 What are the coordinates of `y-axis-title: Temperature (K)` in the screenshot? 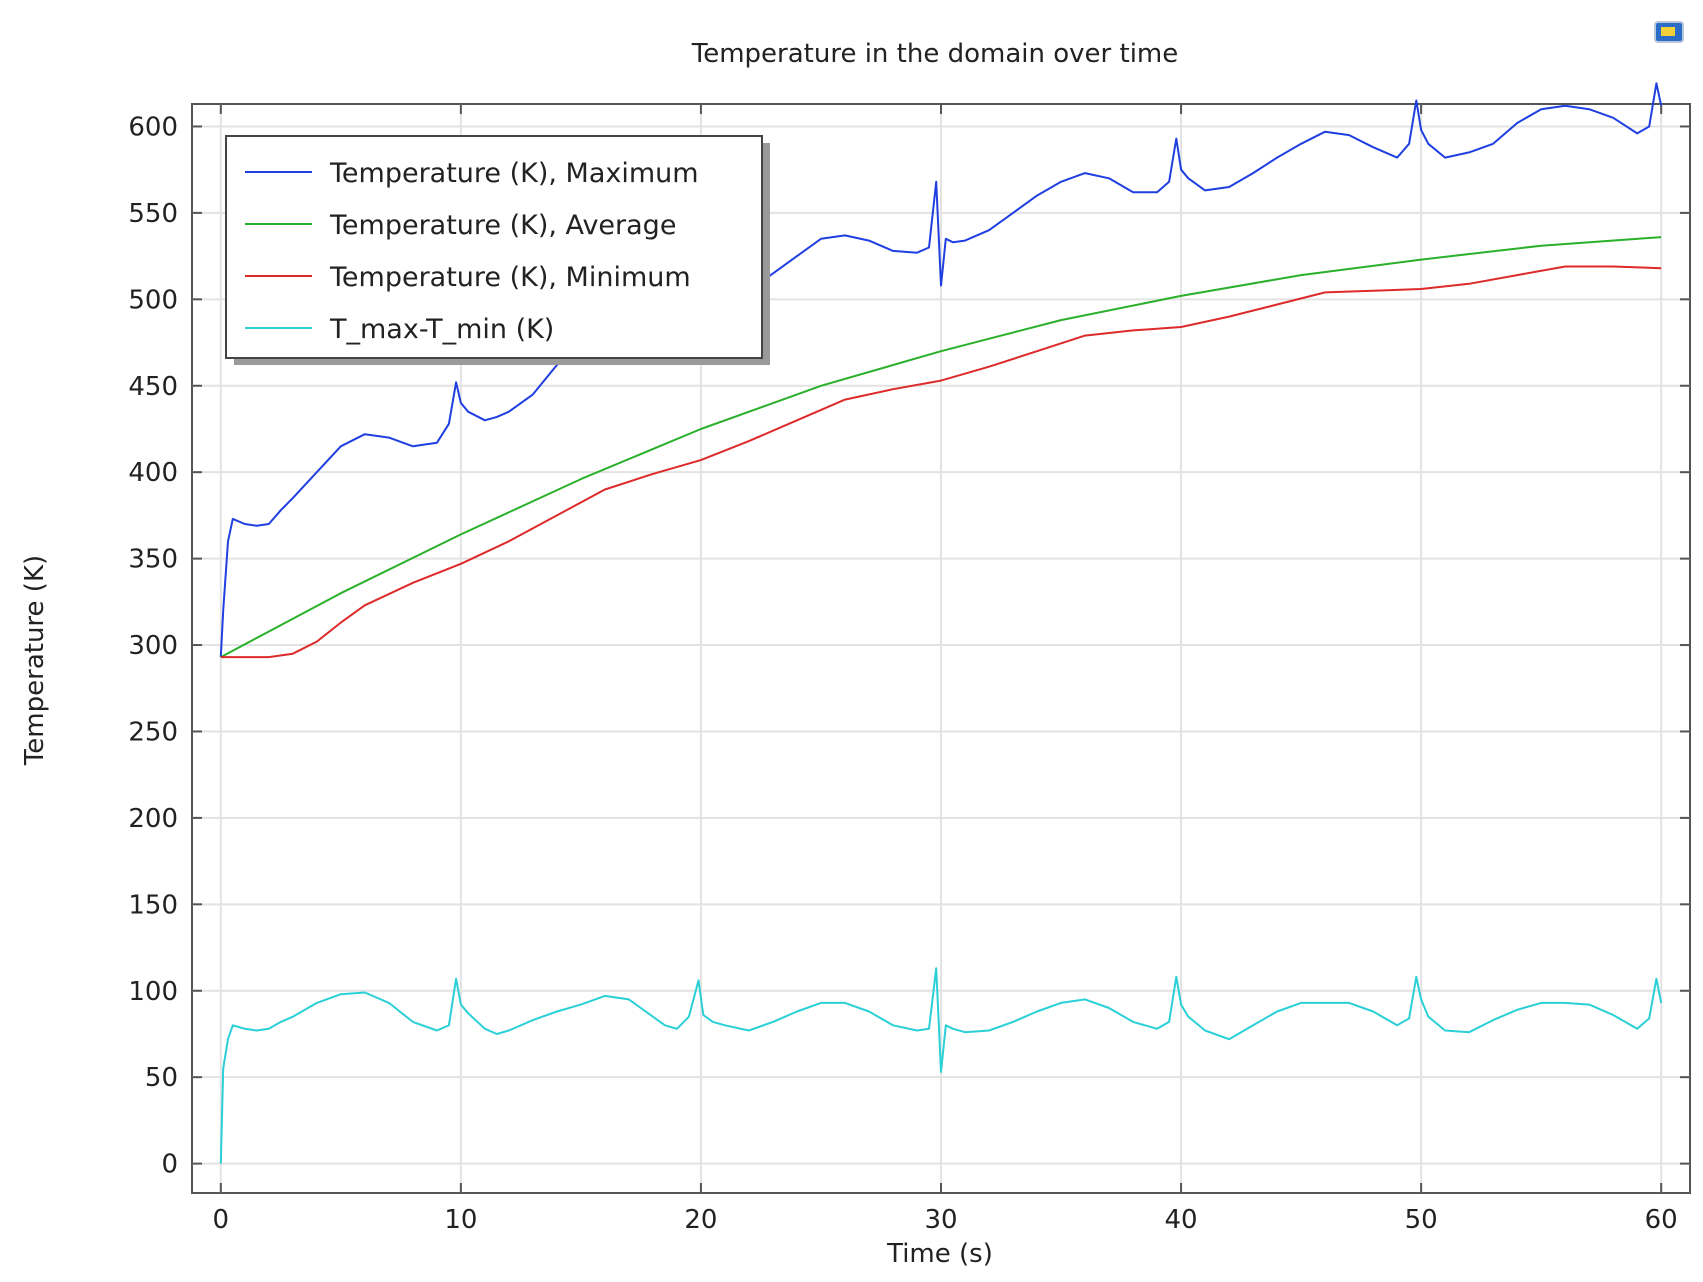 It's located at (35, 660).